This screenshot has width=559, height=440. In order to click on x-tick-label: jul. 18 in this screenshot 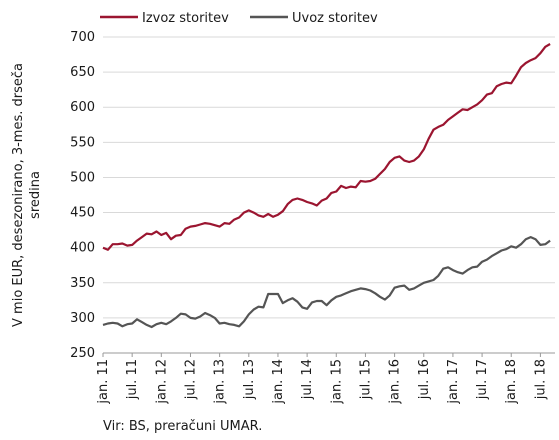, I will do `click(540, 379)`.